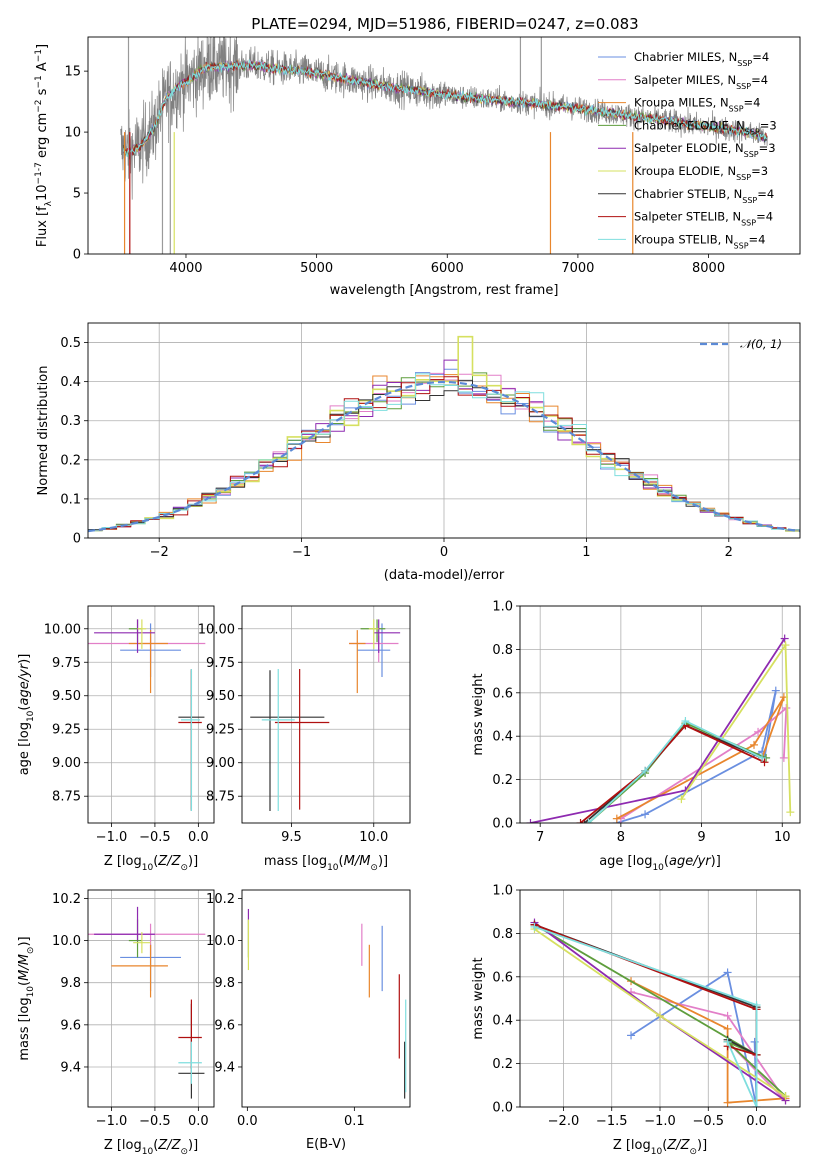 This screenshot has height=1170, width=819. What do you see at coordinates (729, 552) in the screenshot?
I see `x-tick-label: 2` at bounding box center [729, 552].